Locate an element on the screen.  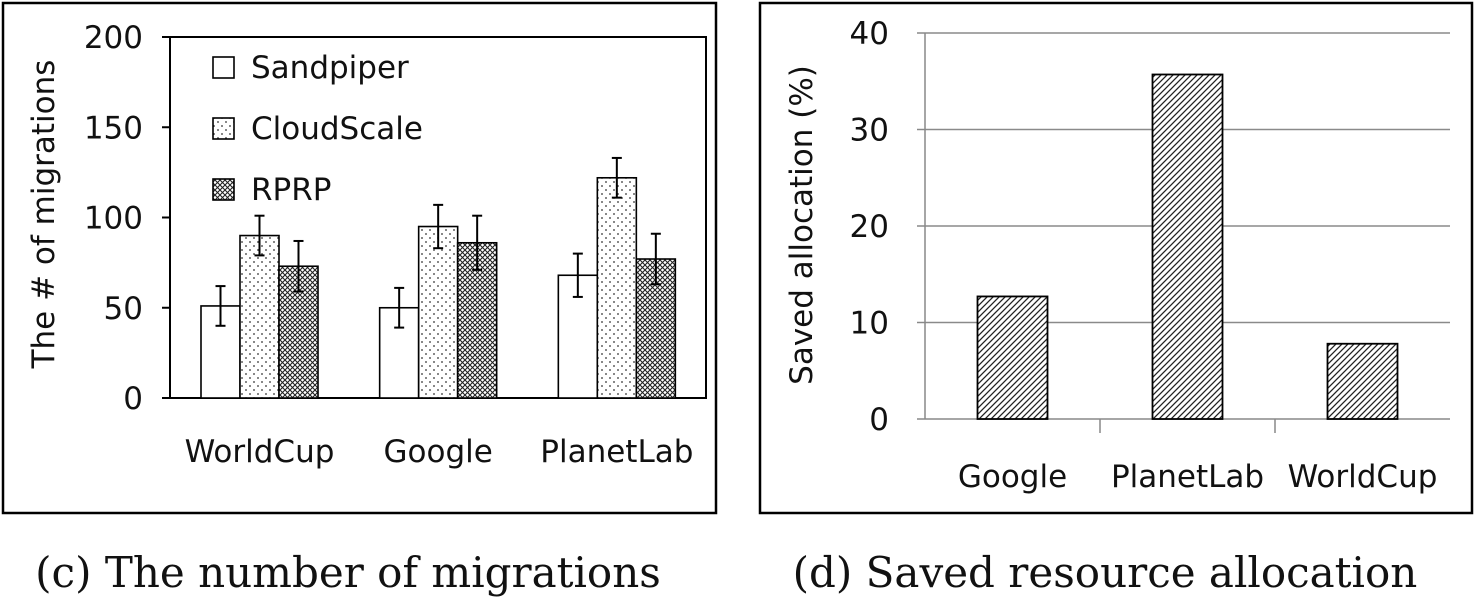
chart-c-bar-cloudscale-worldcup is located at coordinates (259, 316).